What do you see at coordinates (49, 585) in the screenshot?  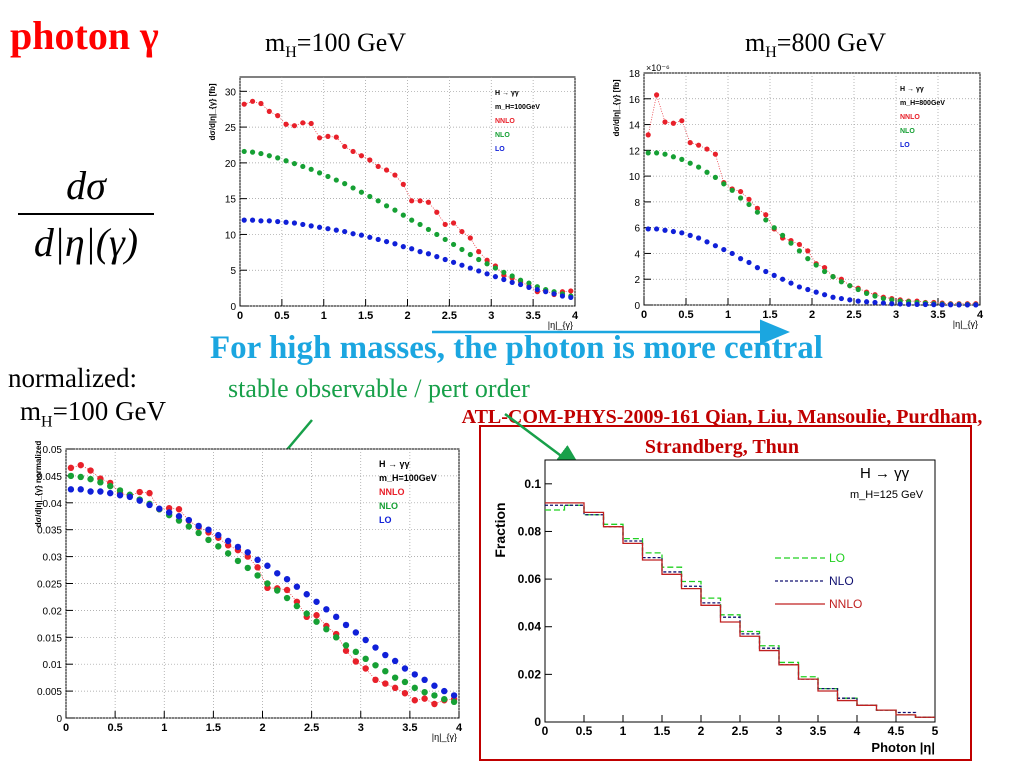 I see `y-tick-label: 0.025` at bounding box center [49, 585].